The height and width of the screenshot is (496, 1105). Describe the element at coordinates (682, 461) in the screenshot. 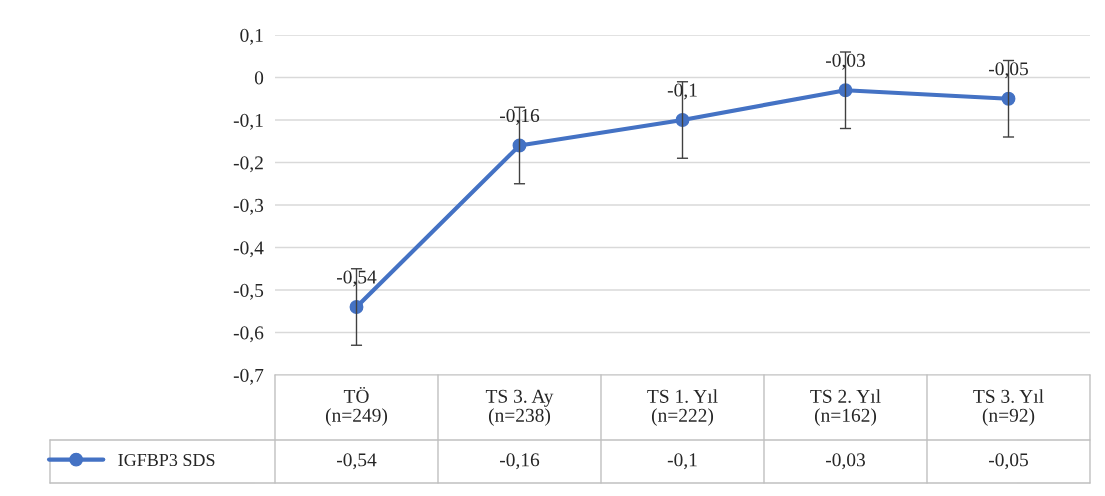

I see `data-label: -0,1` at that location.